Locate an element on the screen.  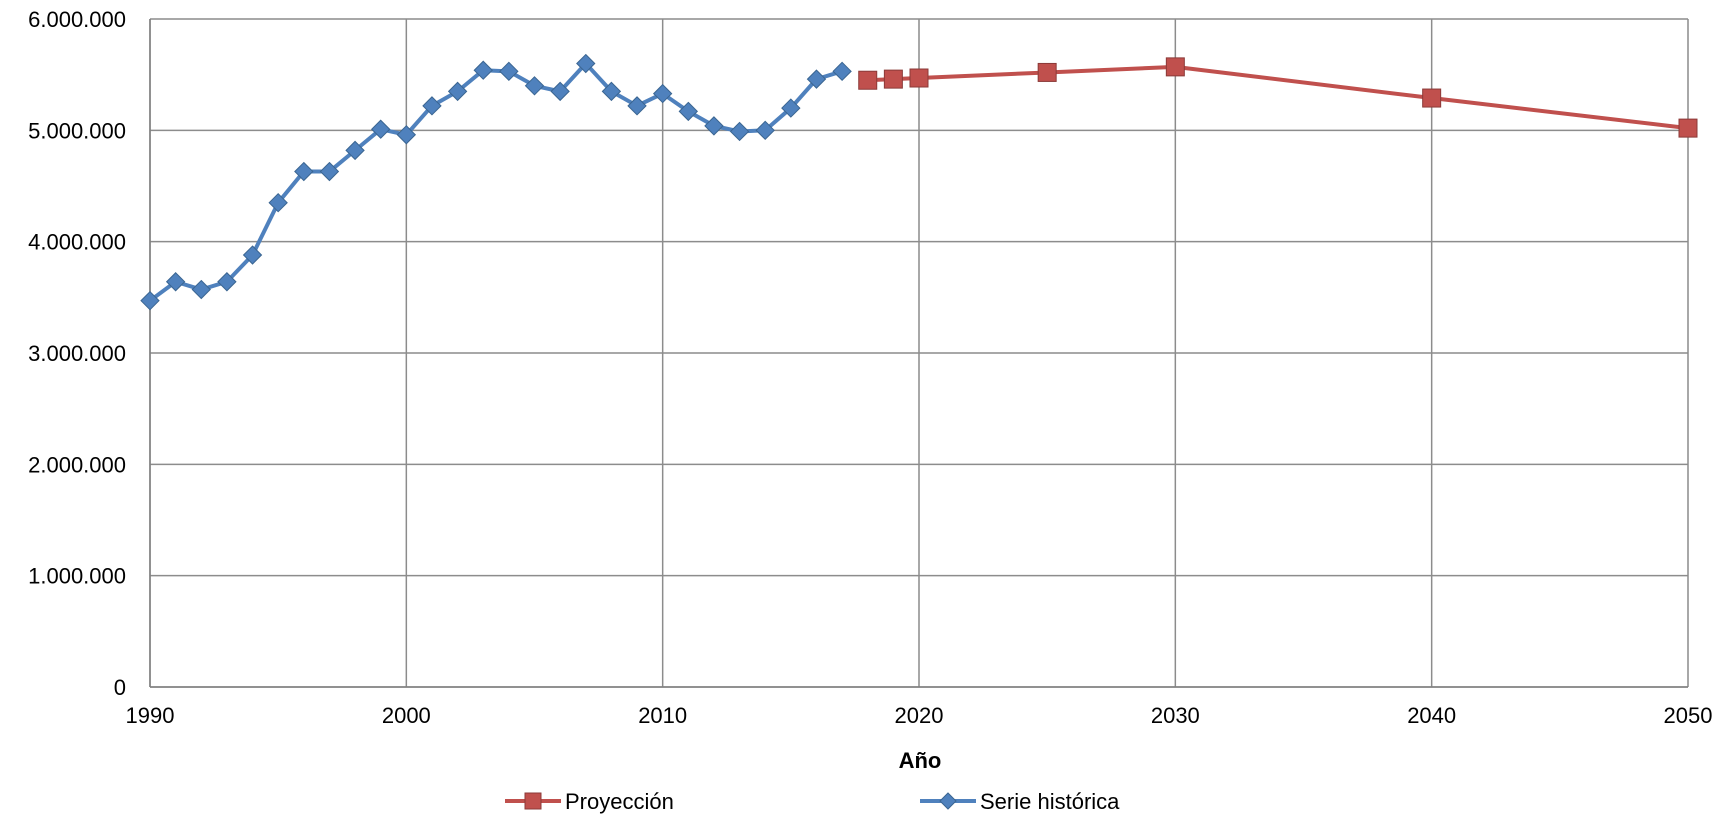
legend-label-serie-historica: Serie histórica is located at coordinates (1050, 801).